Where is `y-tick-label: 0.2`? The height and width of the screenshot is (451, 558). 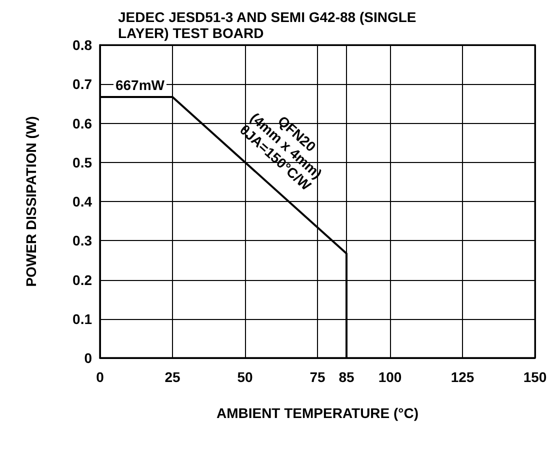
y-tick-label: 0.2 is located at coordinates (82, 280).